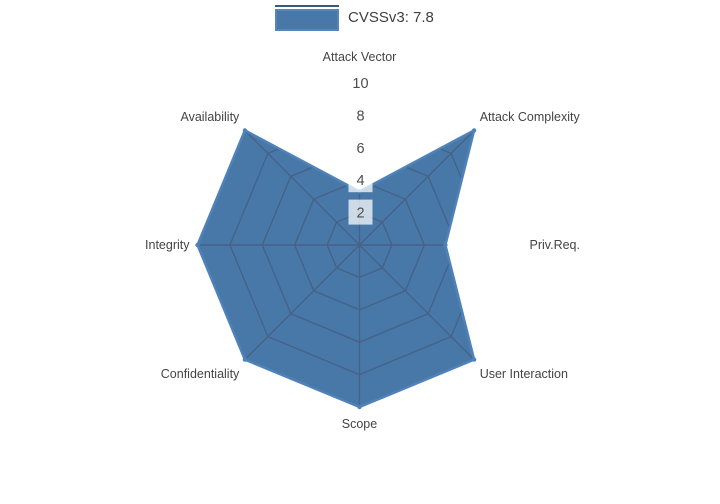  Describe the element at coordinates (245, 130) in the screenshot. I see `series-marker-availability` at that location.